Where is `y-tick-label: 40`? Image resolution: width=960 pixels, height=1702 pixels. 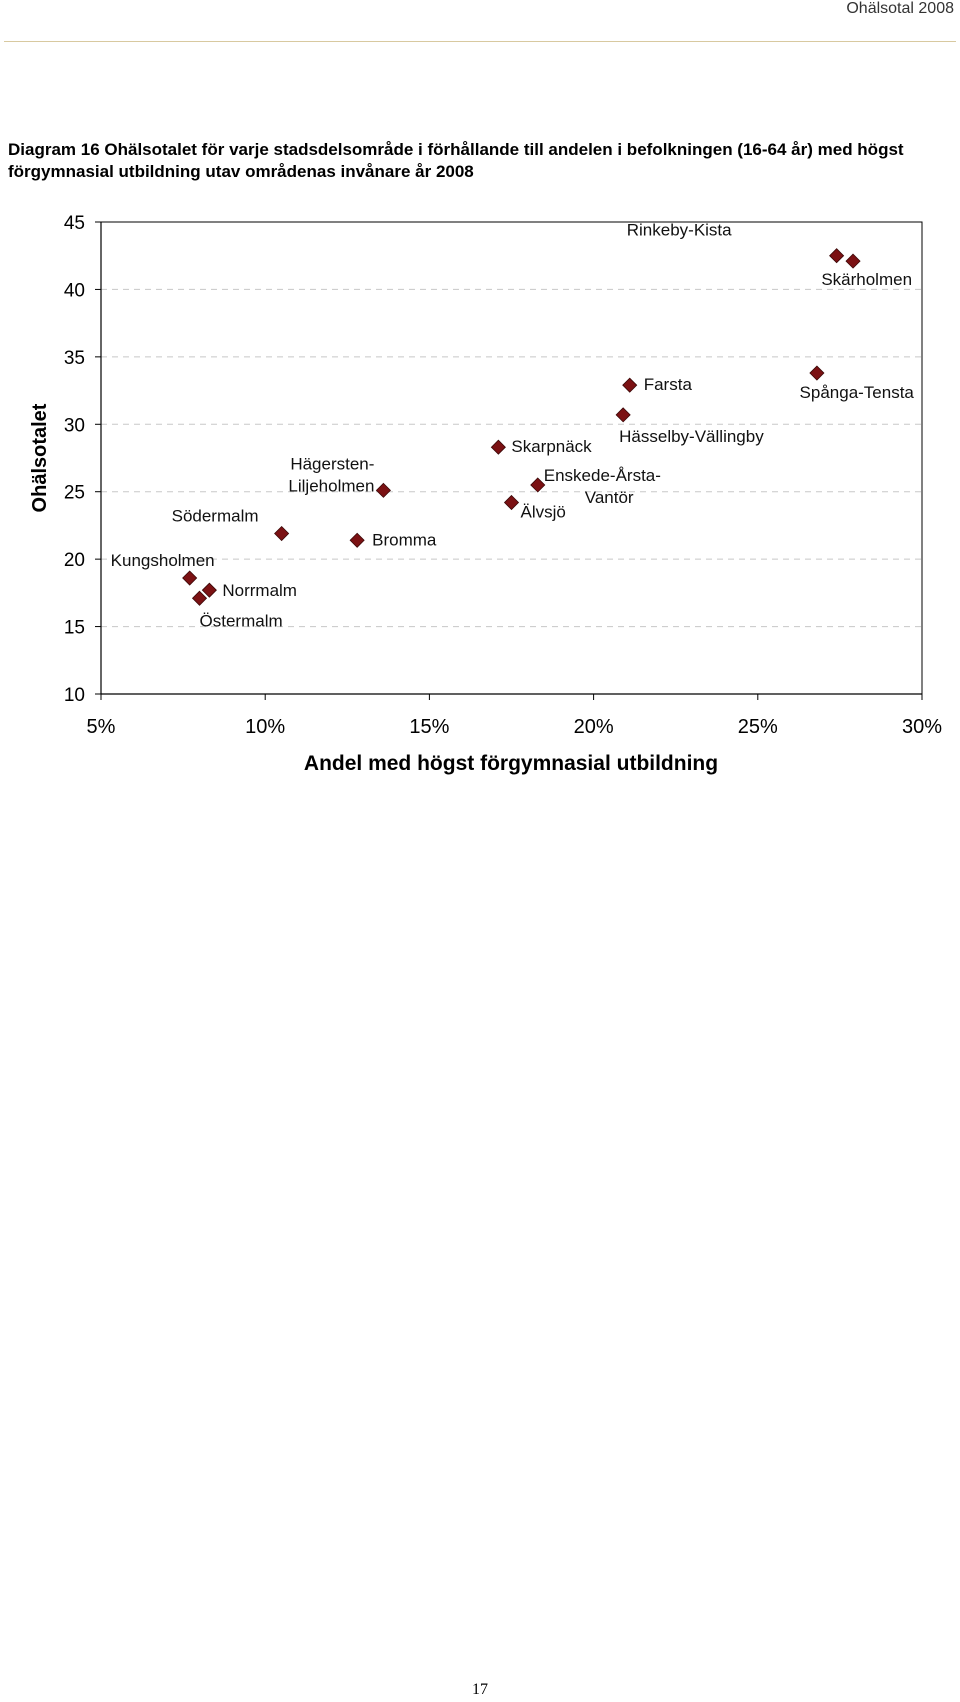 y-tick-label: 40 is located at coordinates (74, 290).